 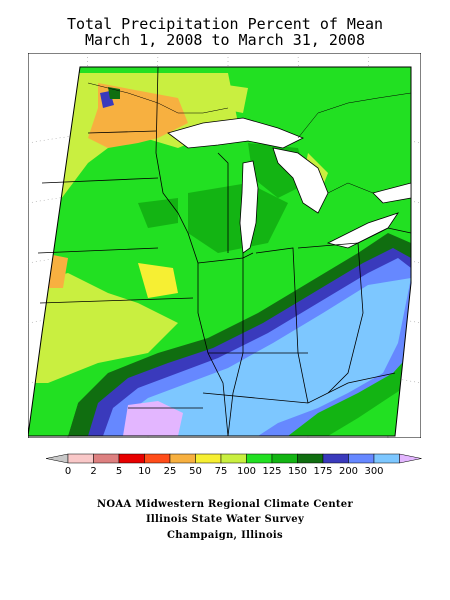 What do you see at coordinates (144, 471) in the screenshot?
I see `legend-label: 10` at bounding box center [144, 471].